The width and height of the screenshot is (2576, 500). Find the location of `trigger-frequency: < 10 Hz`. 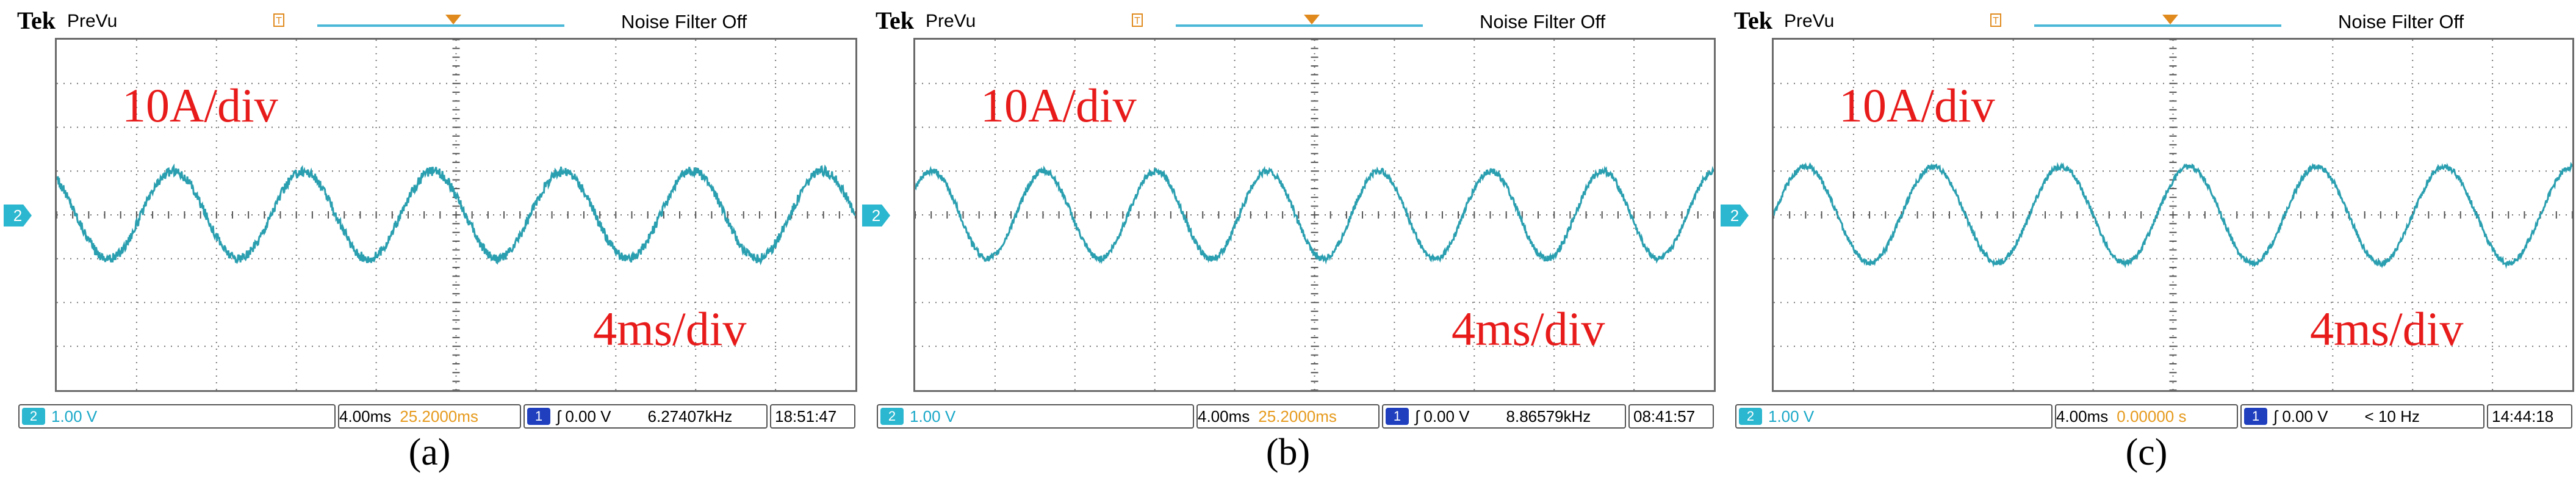

trigger-frequency: < 10 Hz is located at coordinates (2392, 416).